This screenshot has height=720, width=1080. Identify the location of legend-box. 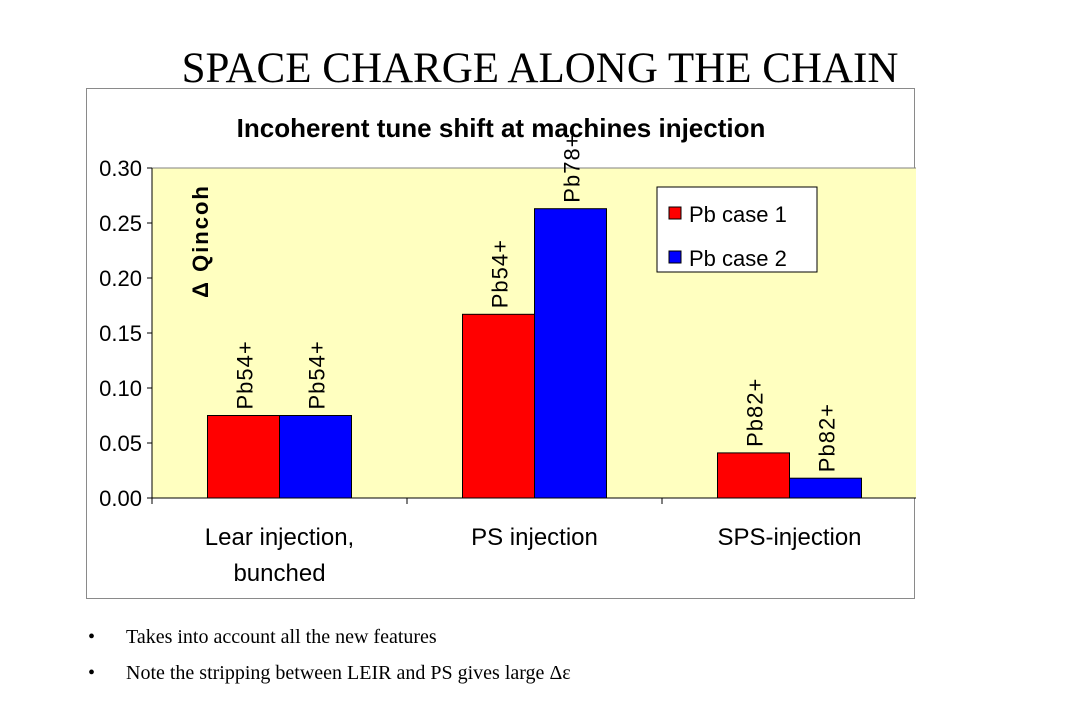
(737, 229).